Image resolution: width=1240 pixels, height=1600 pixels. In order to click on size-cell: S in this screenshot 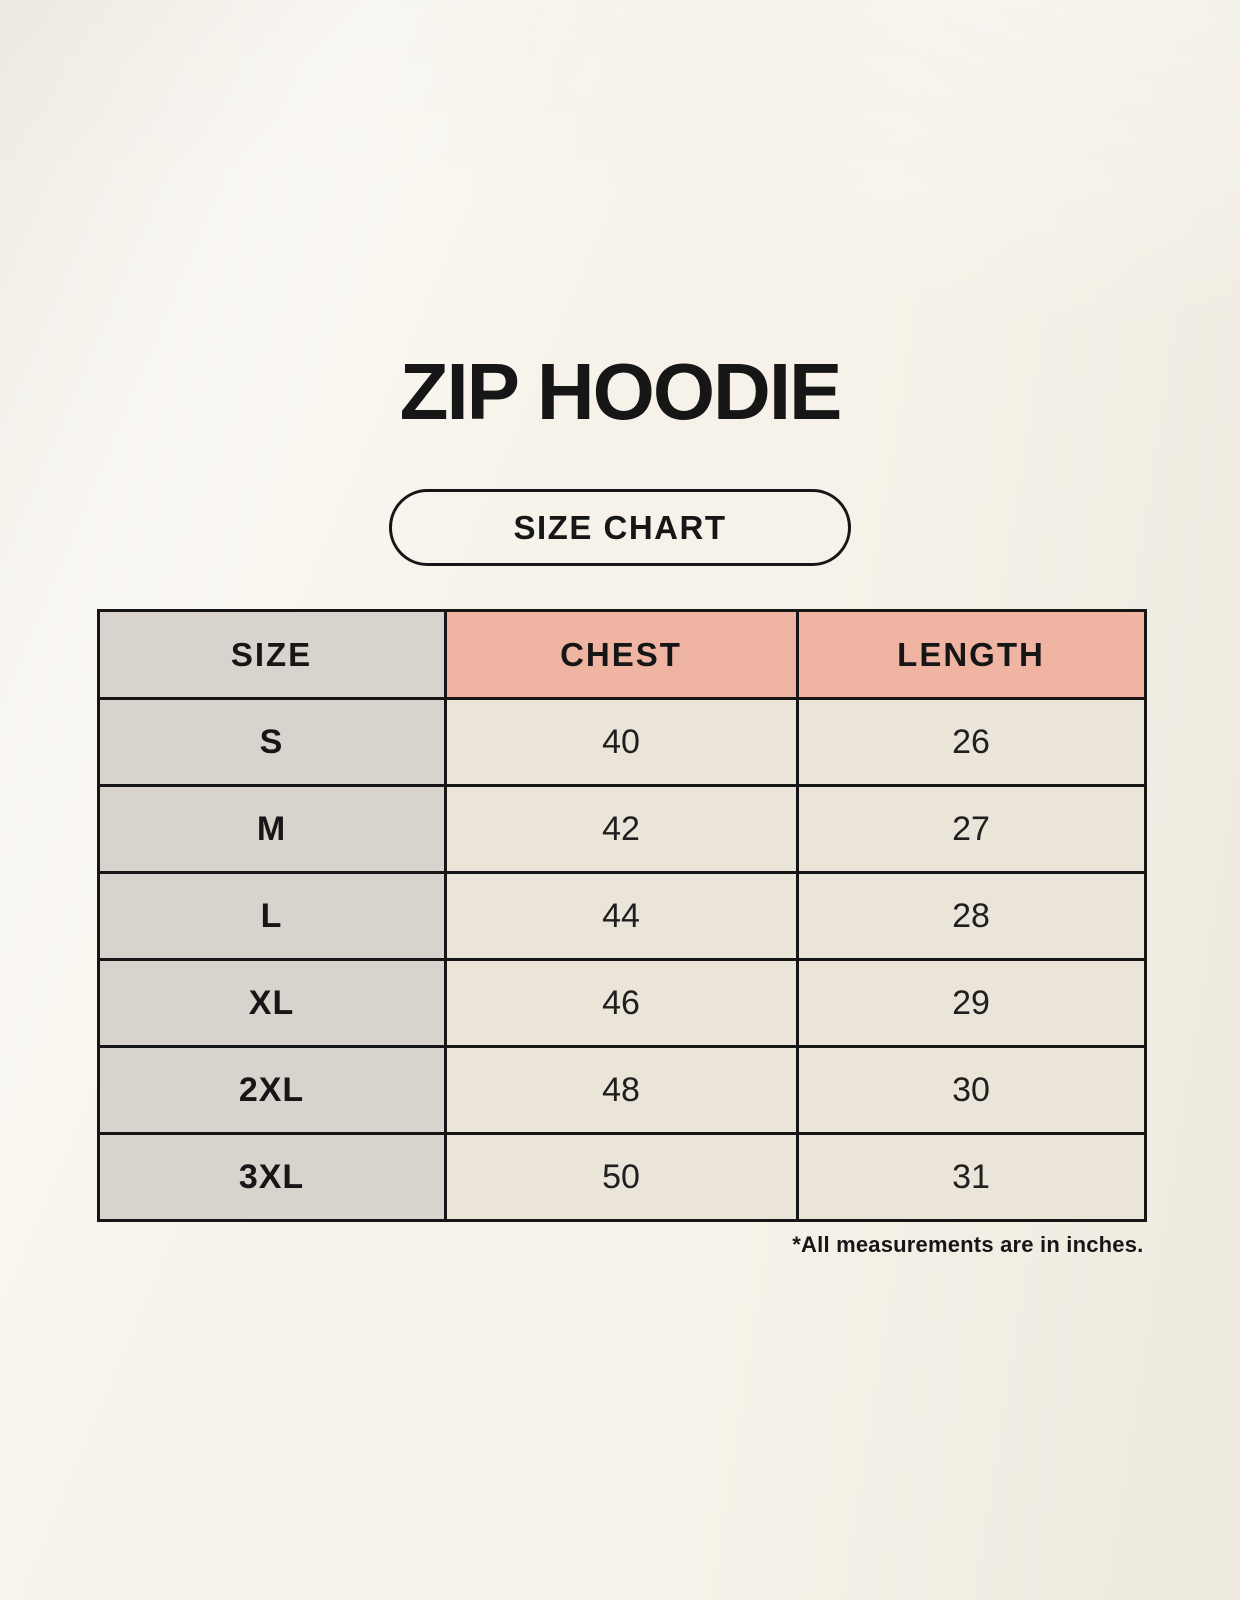, I will do `click(271, 742)`.